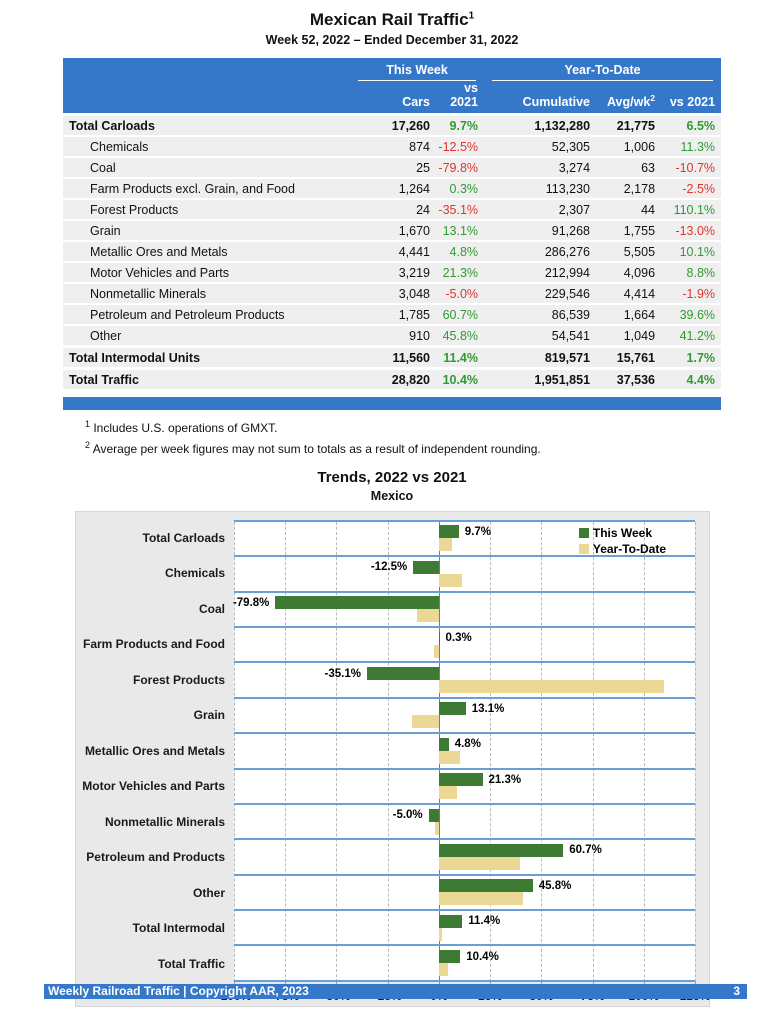 The image size is (784, 1024). Describe the element at coordinates (464, 646) in the screenshot. I see `chart-band: 0.3%` at that location.